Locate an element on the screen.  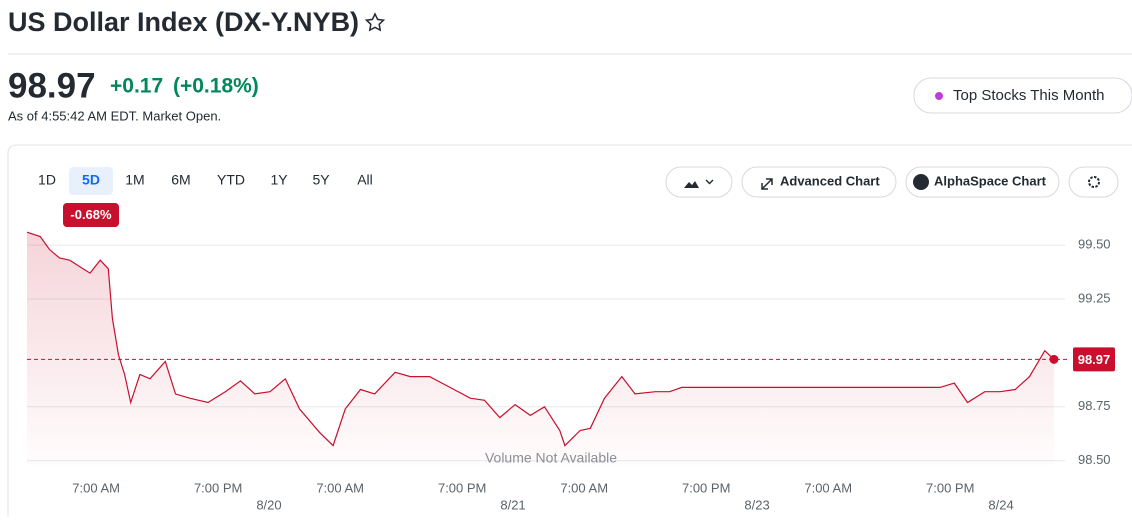
alphaspace-button is located at coordinates (982, 182).